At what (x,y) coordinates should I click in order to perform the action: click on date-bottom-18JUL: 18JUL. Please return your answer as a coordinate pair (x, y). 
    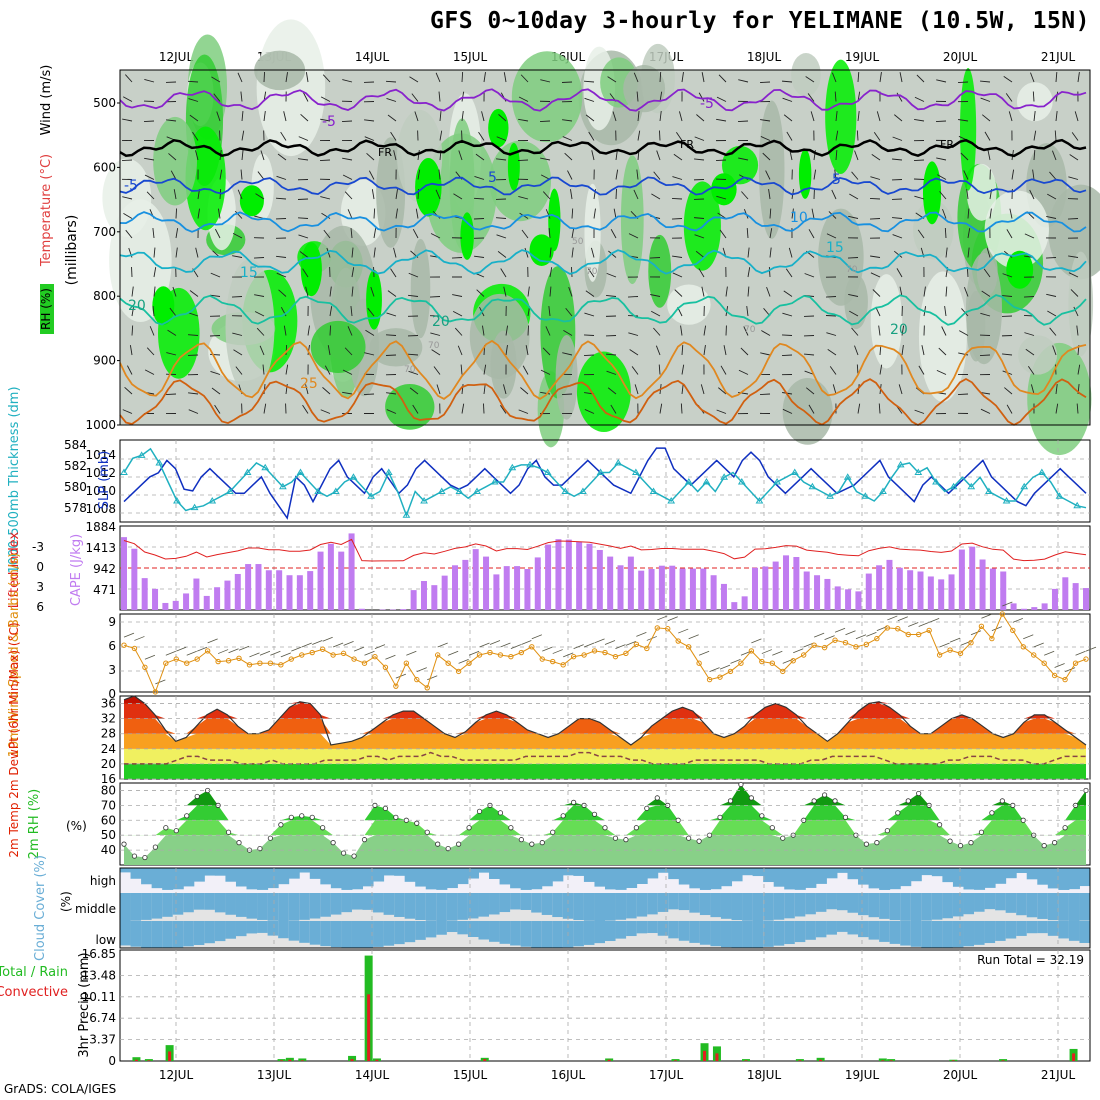
    Looking at the image, I should click on (764, 1075).